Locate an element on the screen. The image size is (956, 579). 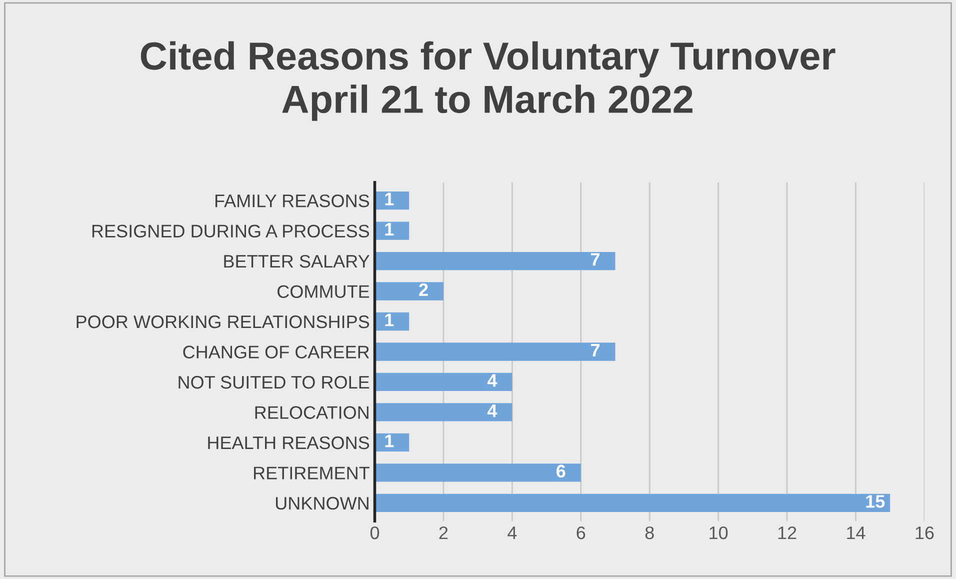
x-tick-label: 2 is located at coordinates (443, 533).